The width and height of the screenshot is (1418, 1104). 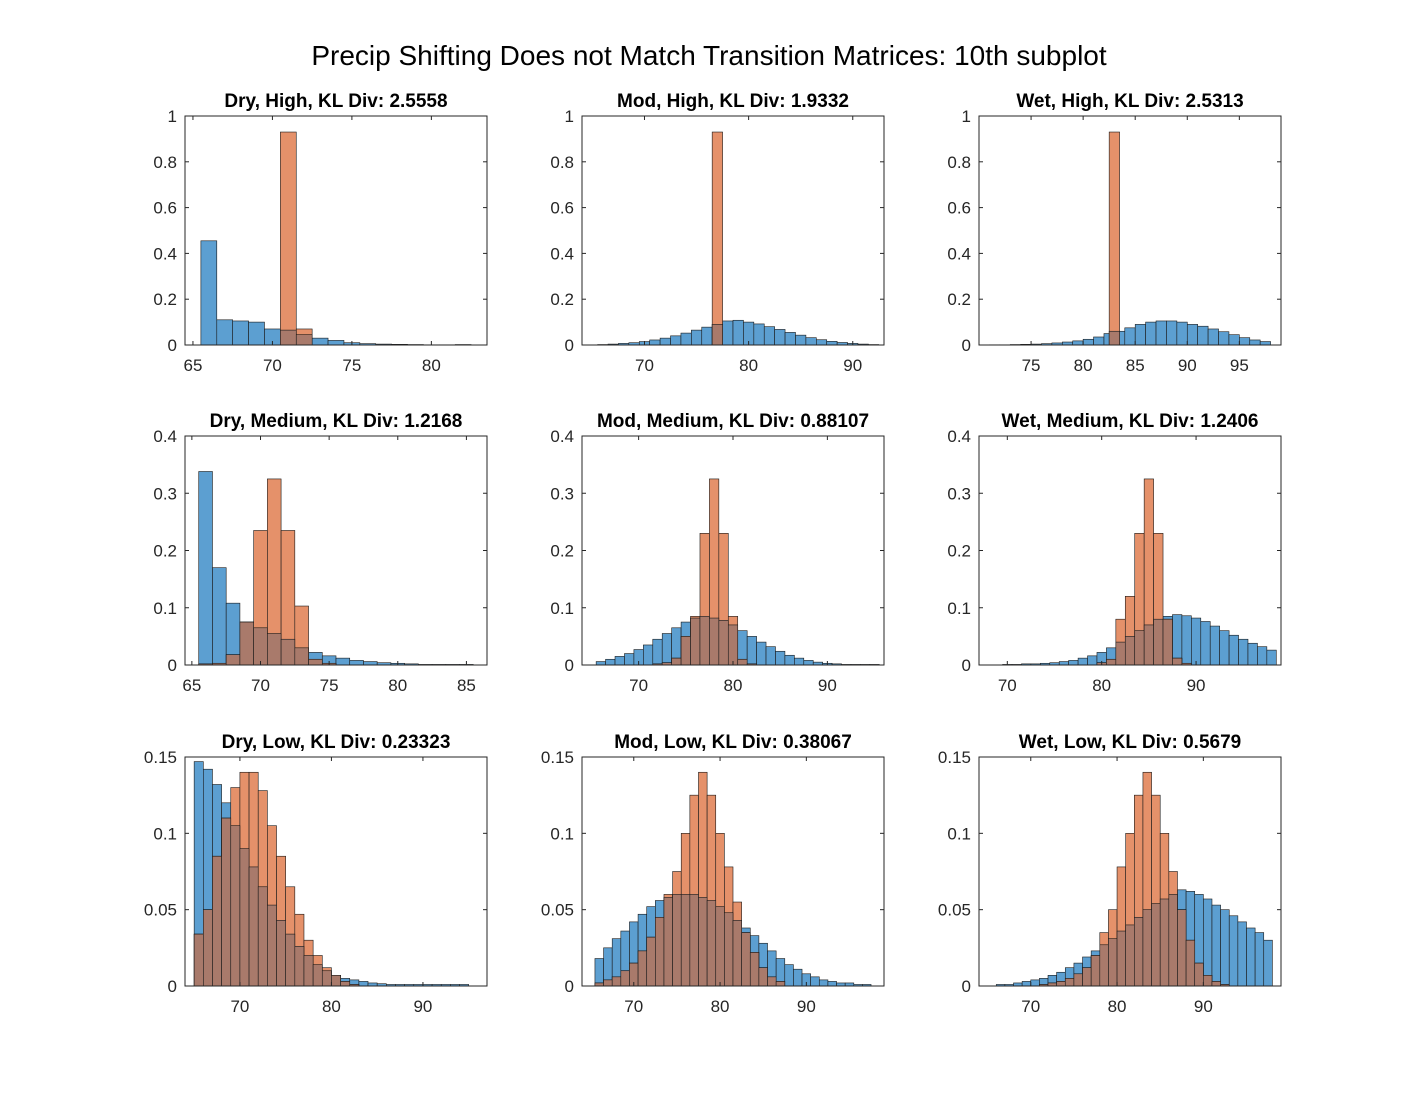 What do you see at coordinates (192, 365) in the screenshot?
I see `x-tick-label: 65` at bounding box center [192, 365].